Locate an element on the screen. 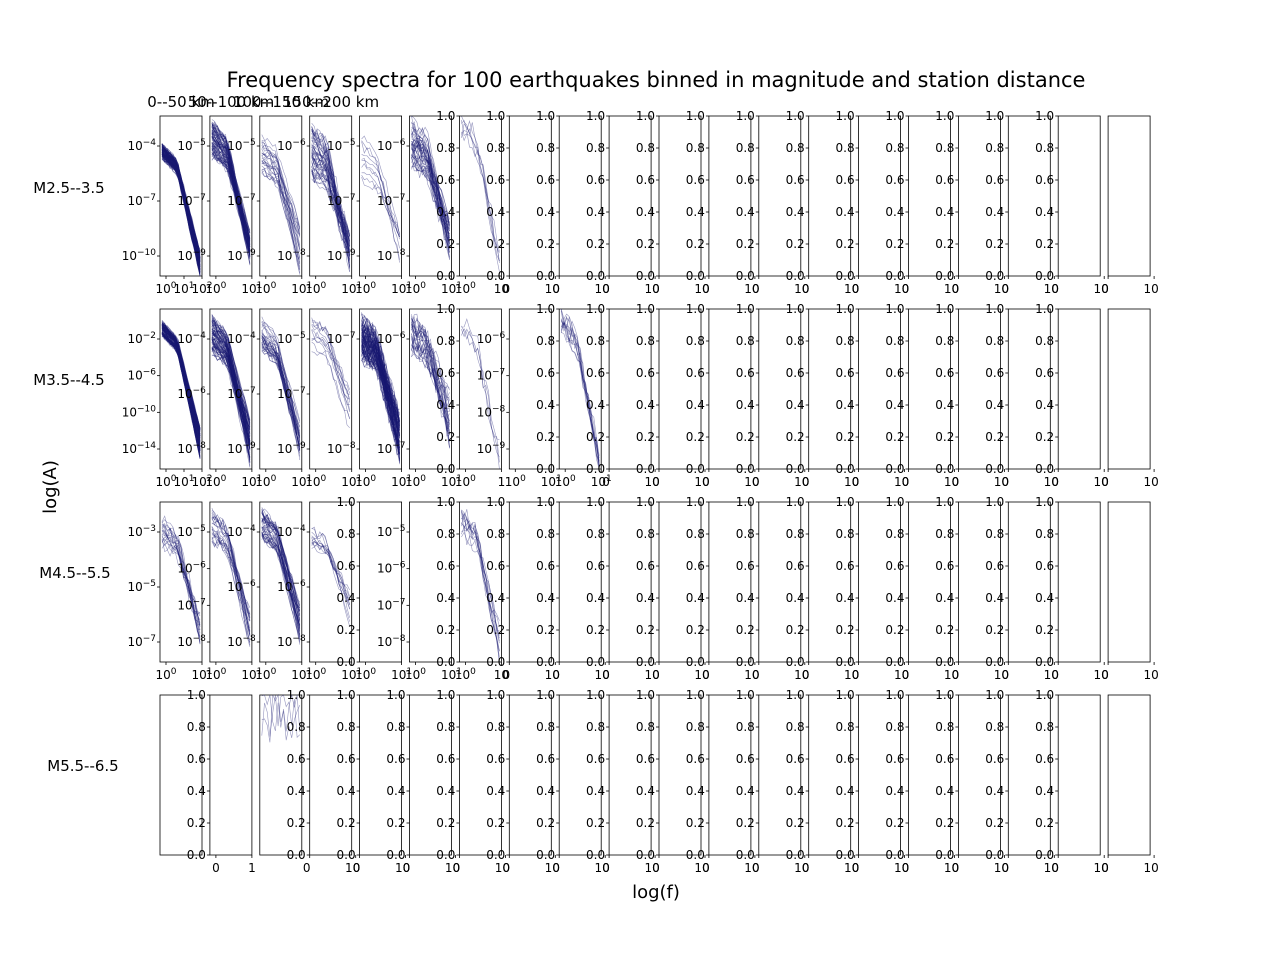 The width and height of the screenshot is (1280, 960). panel-r3-c5: 0.00.20.40.60.81.00 10 is located at coordinates (423, 781).